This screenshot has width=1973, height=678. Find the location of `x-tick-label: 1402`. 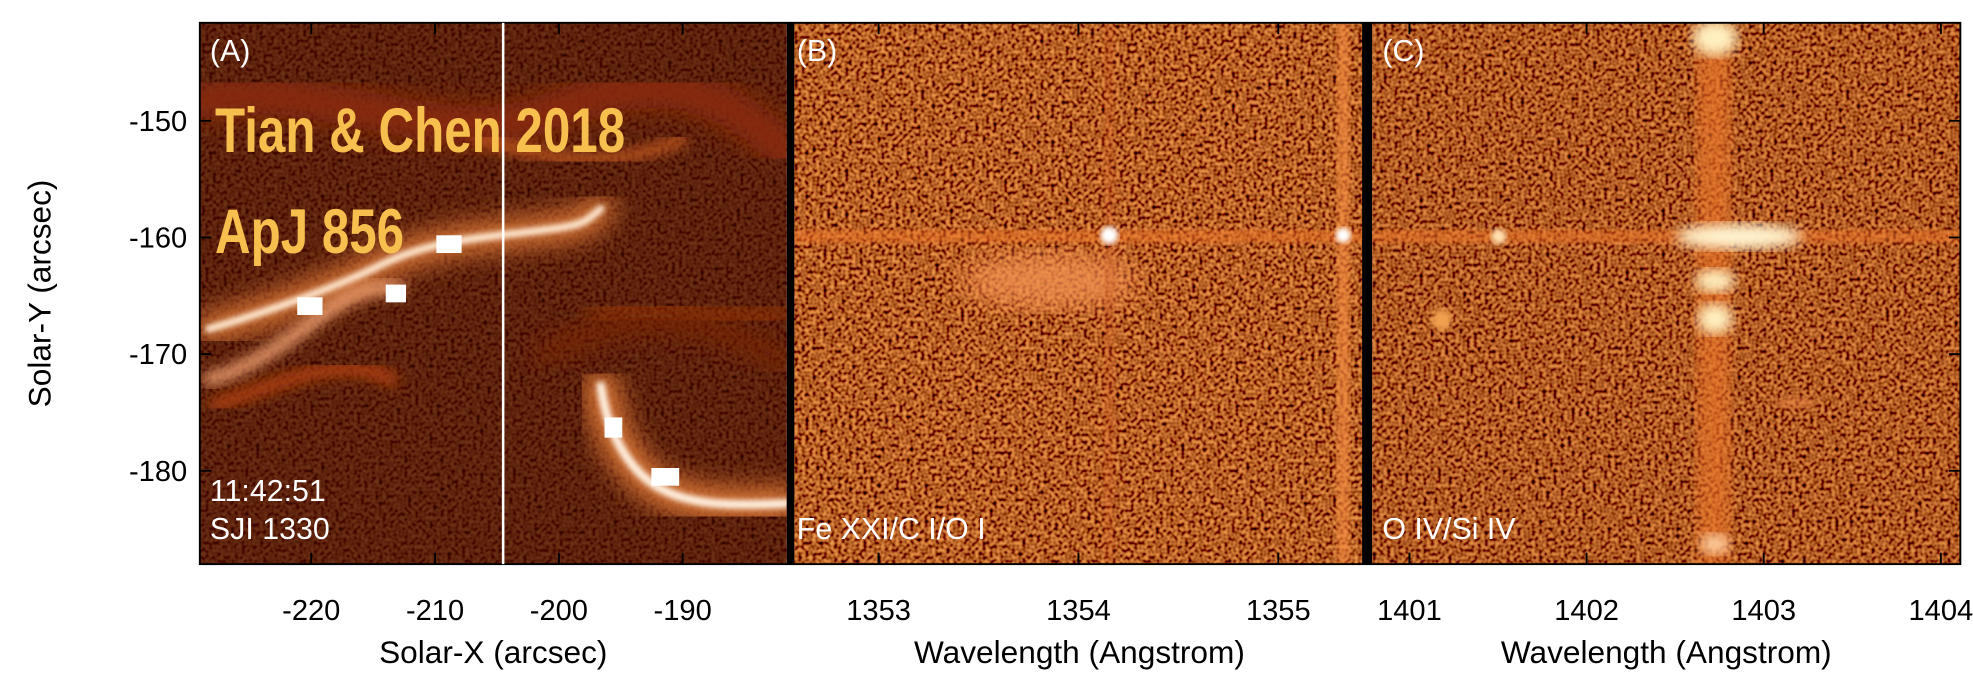

x-tick-label: 1402 is located at coordinates (1586, 611).